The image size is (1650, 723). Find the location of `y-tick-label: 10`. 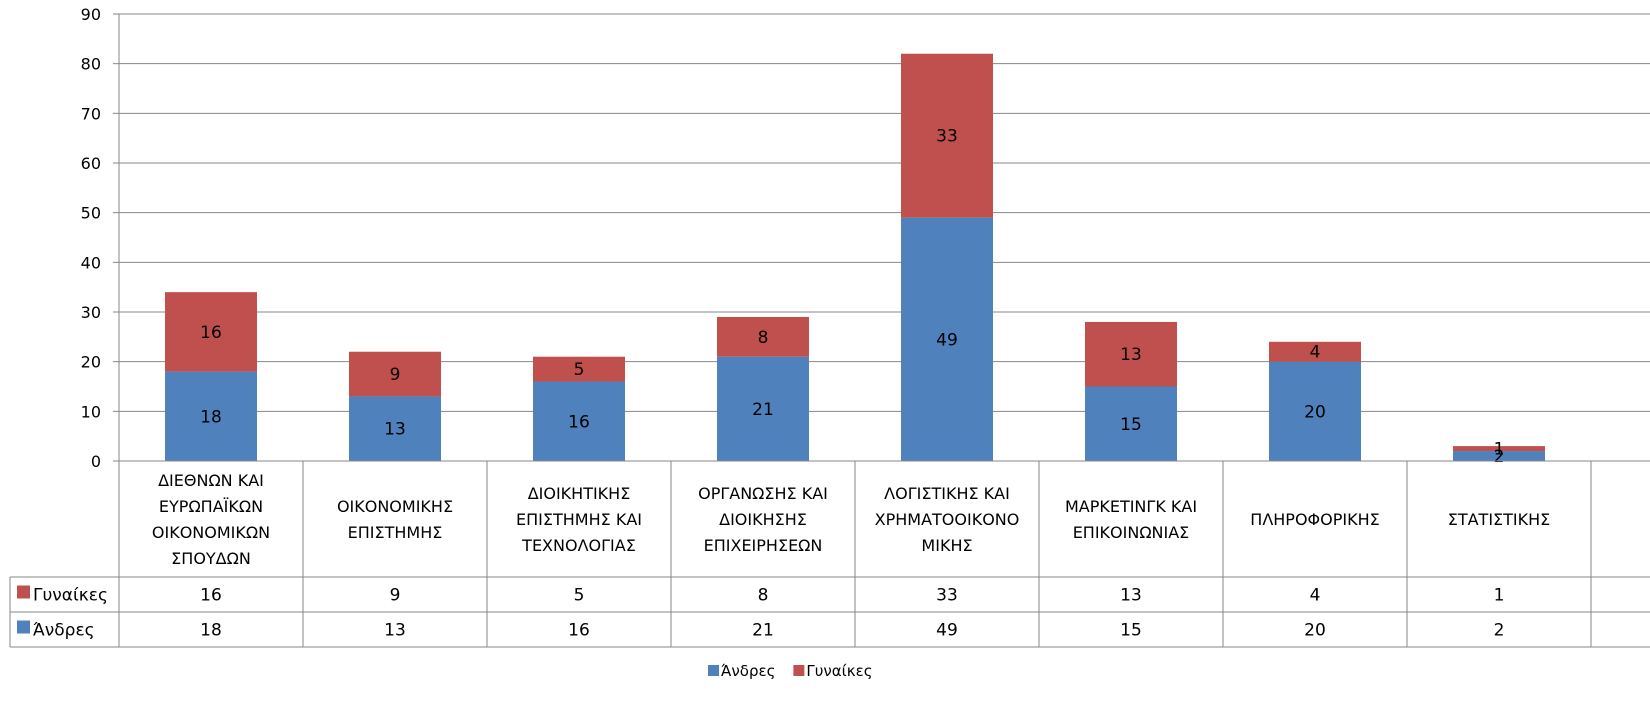

y-tick-label: 10 is located at coordinates (91, 411).